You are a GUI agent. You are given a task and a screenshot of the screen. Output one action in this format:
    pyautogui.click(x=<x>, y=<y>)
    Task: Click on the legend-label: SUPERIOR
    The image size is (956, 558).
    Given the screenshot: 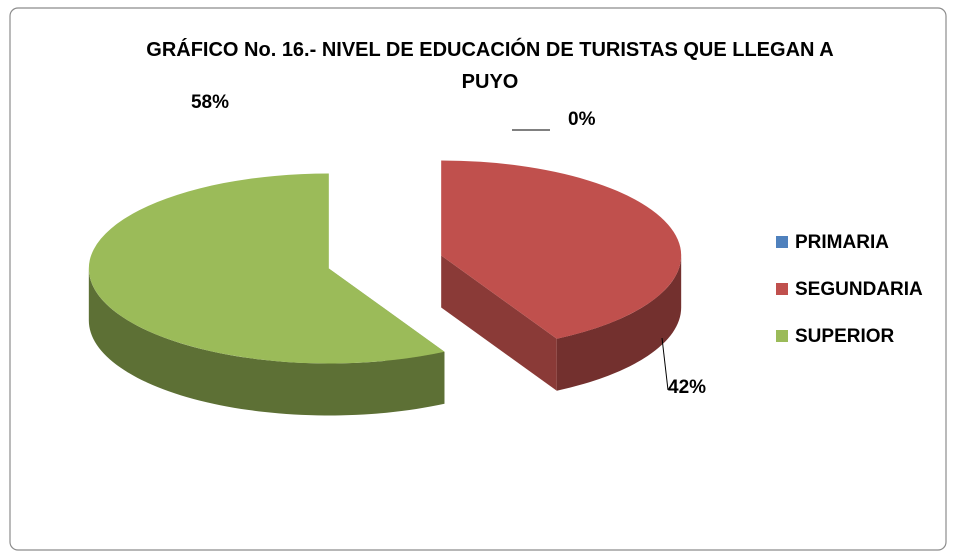 What is the action you would take?
    pyautogui.click(x=845, y=336)
    